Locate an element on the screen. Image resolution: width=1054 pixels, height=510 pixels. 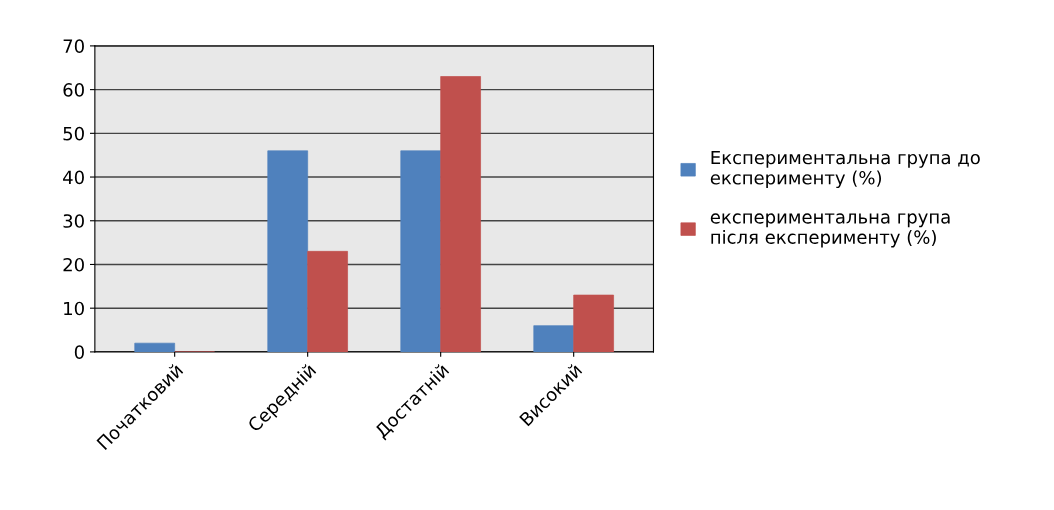
y-tick-label: 10 is located at coordinates (74, 308).